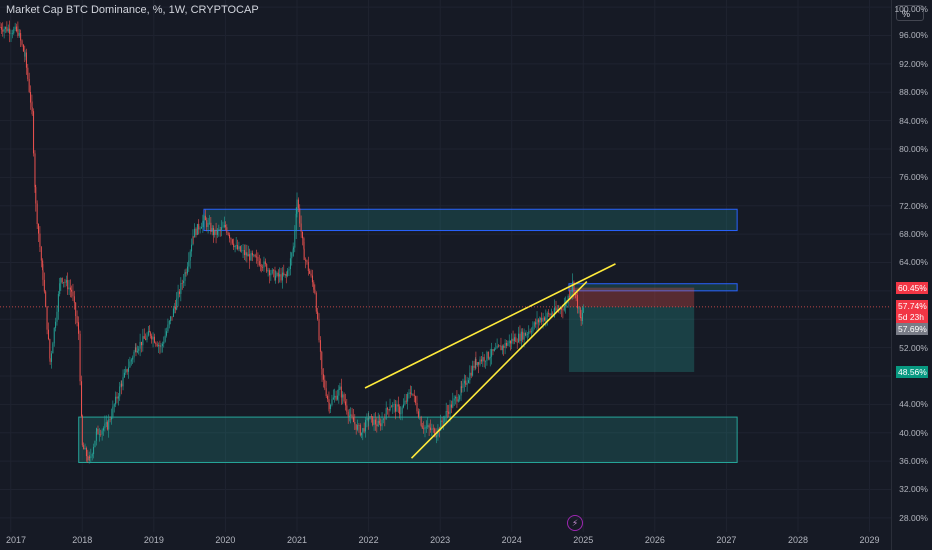  What do you see at coordinates (440, 540) in the screenshot?
I see `time-axis-tick: 2023` at bounding box center [440, 540].